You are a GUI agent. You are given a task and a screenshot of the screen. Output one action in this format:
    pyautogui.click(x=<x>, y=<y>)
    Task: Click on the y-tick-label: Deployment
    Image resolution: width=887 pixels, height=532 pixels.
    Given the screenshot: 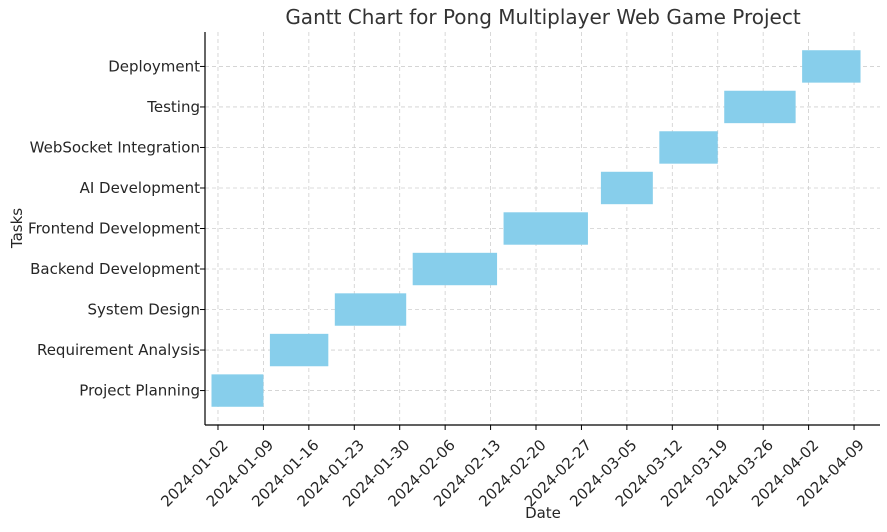 What is the action you would take?
    pyautogui.click(x=154, y=66)
    